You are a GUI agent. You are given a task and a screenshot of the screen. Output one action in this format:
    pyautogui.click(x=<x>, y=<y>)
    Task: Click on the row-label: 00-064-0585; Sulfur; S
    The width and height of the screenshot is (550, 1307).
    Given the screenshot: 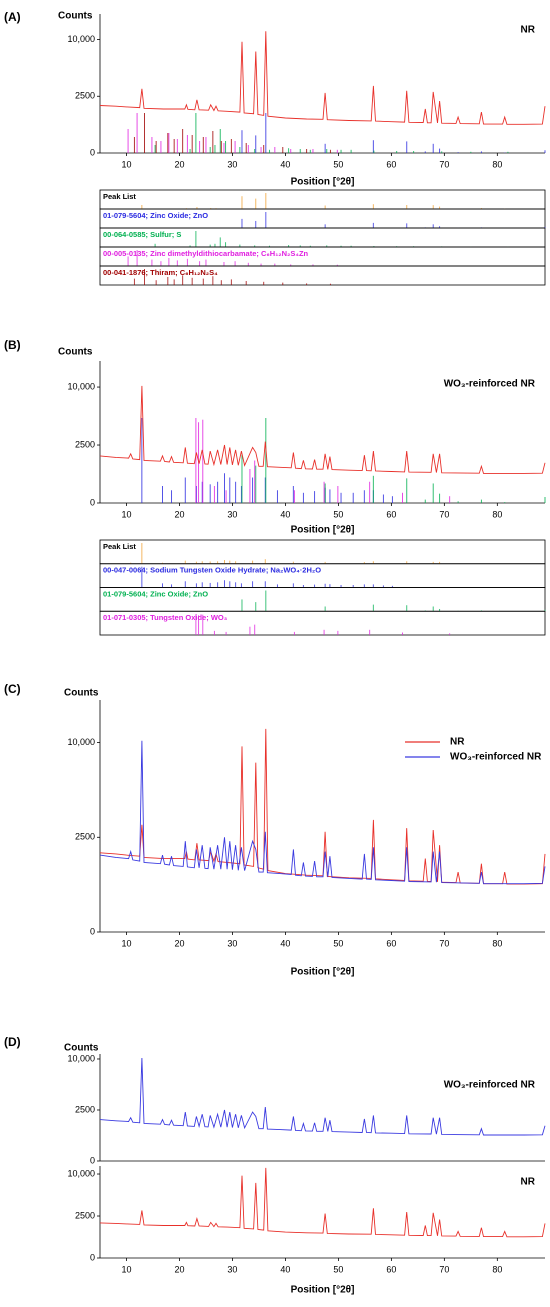 What is the action you would take?
    pyautogui.click(x=142, y=234)
    